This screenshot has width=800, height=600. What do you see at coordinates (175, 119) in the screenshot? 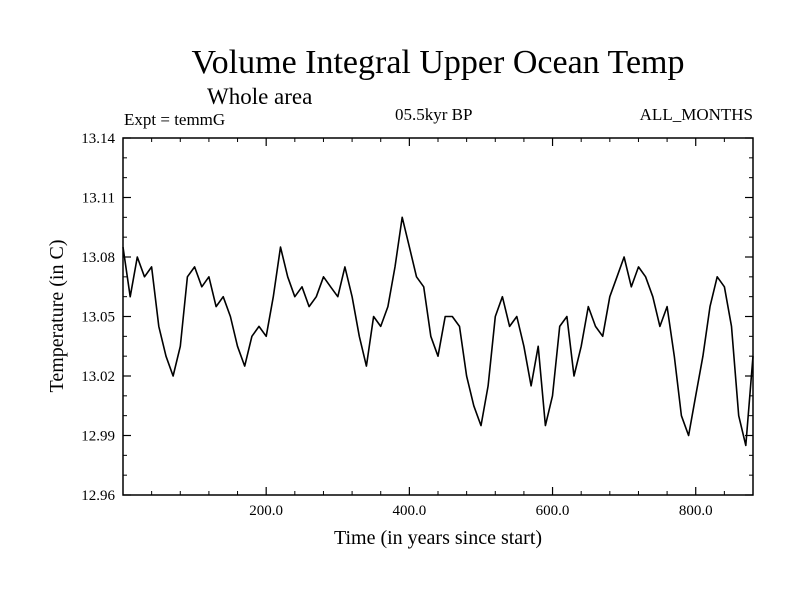
I see `experiment-label: Expt = temmG` at bounding box center [175, 119].